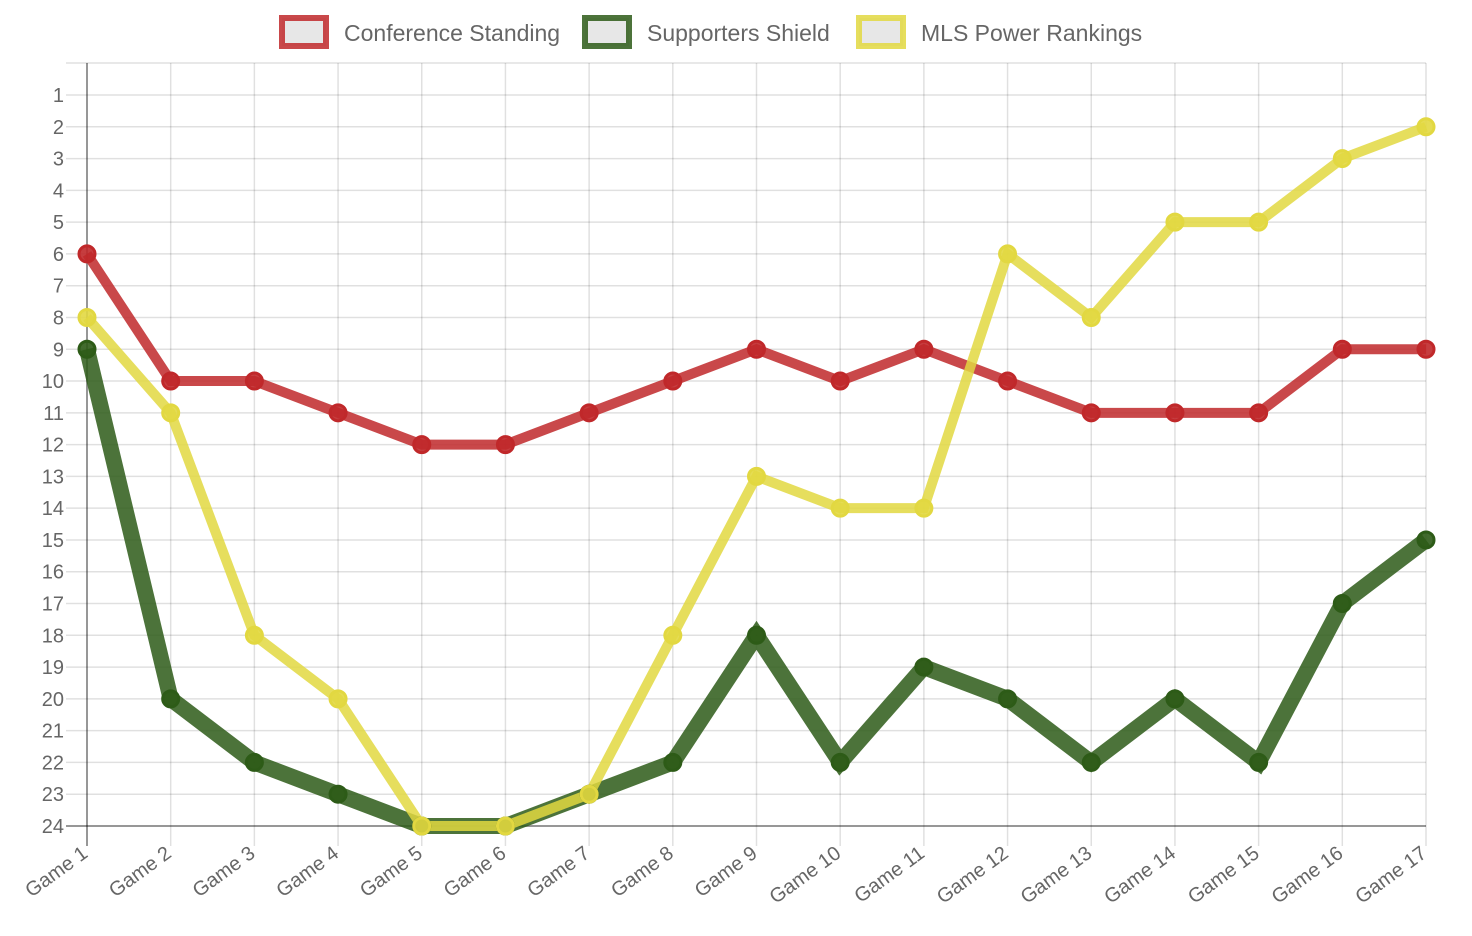  I want to click on x-tick-label: Game 3, so click(224, 872).